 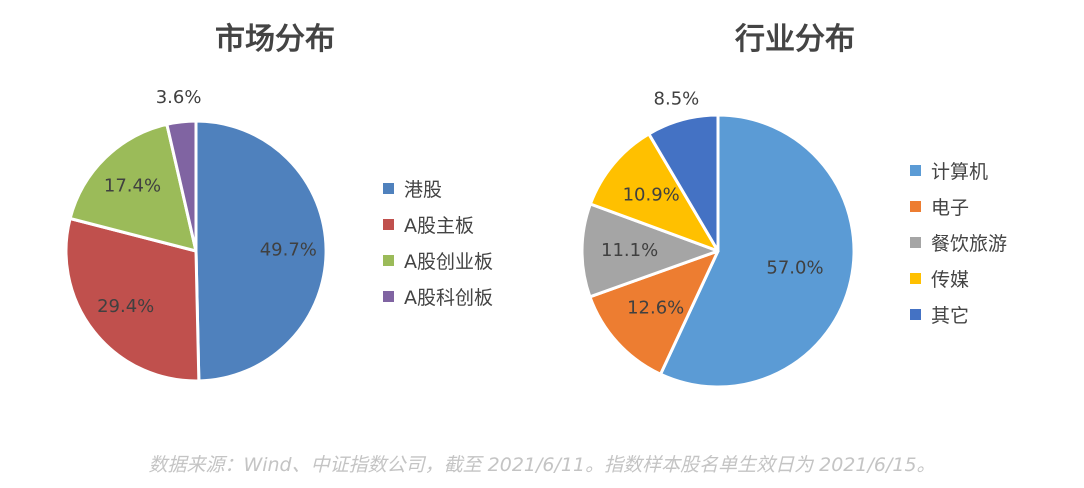 I want to click on legend-label: 餐饮旅游, so click(x=969, y=243).